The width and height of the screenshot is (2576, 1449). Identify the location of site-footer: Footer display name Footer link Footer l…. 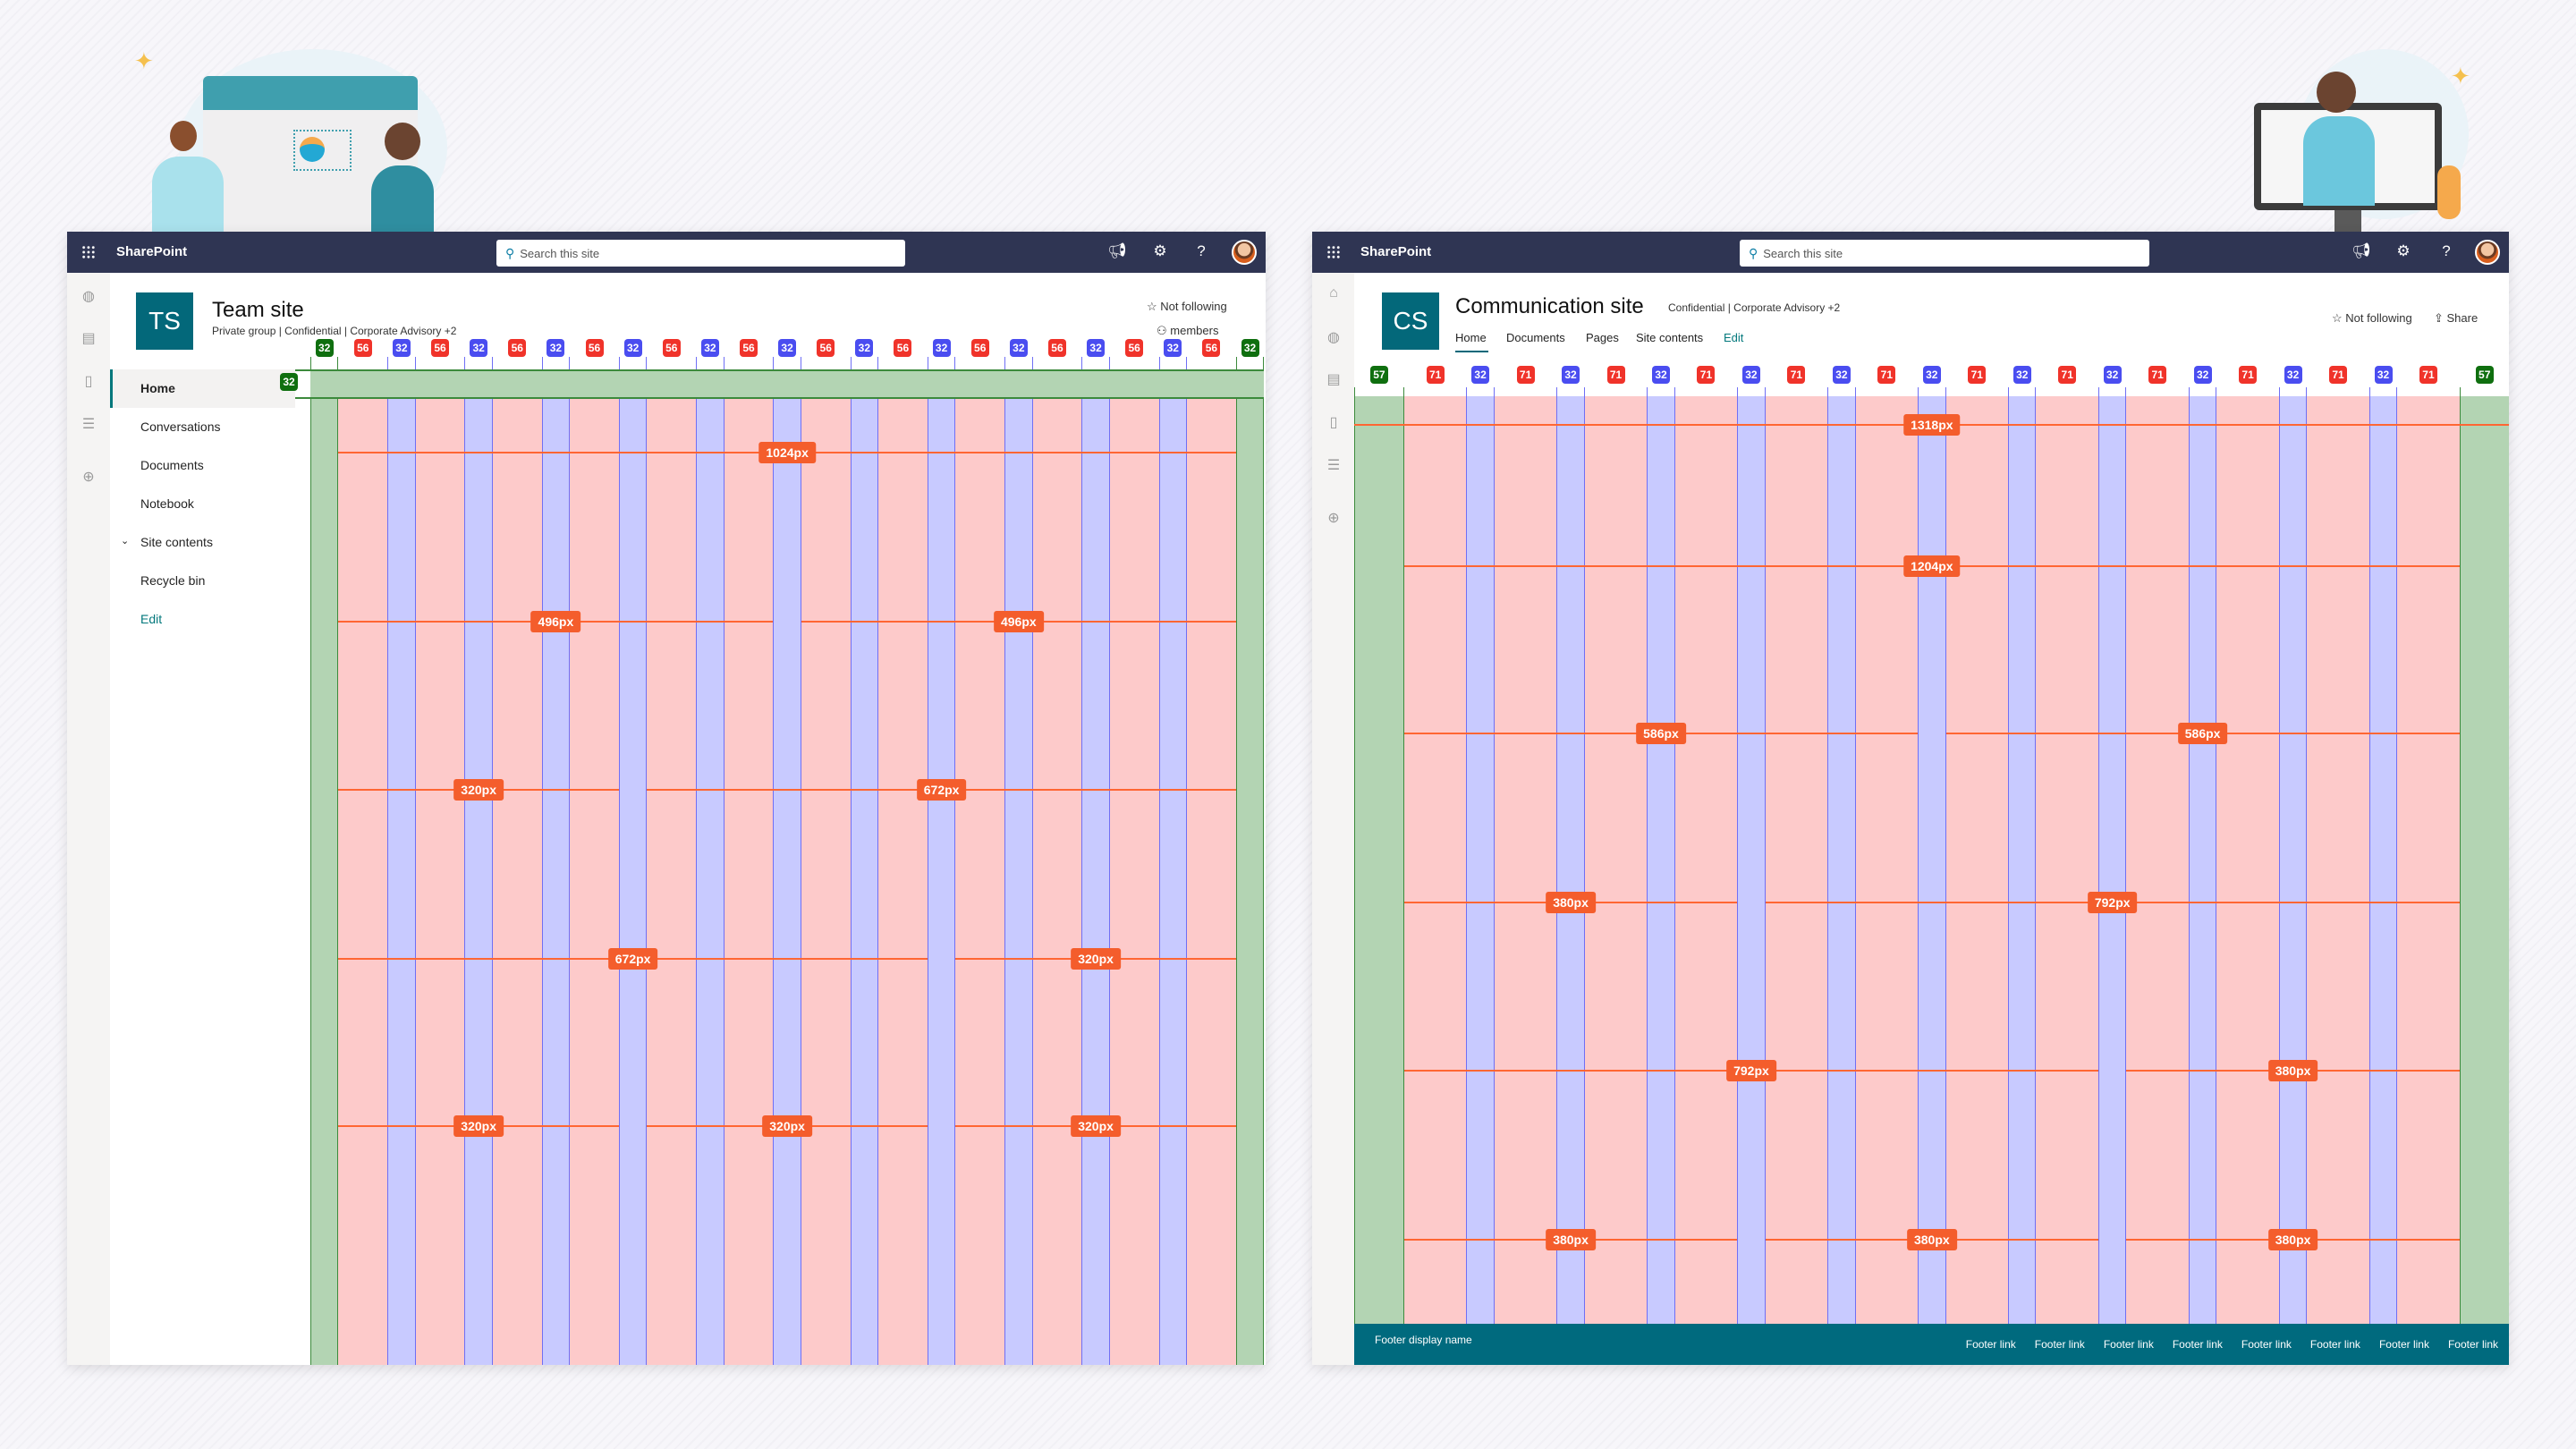
(1931, 1344).